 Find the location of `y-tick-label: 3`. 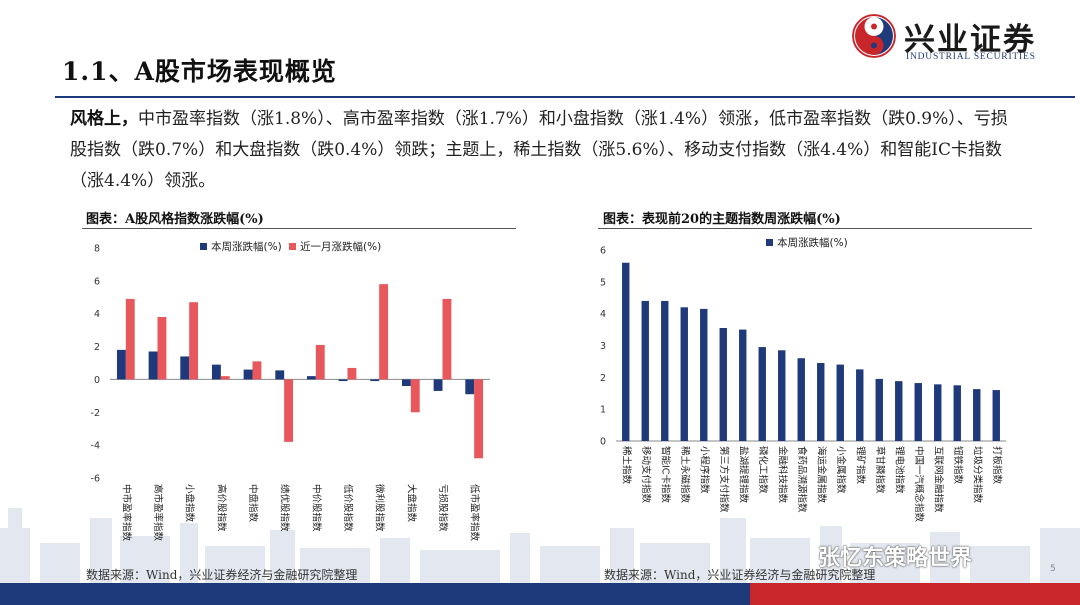

y-tick-label: 3 is located at coordinates (603, 346).